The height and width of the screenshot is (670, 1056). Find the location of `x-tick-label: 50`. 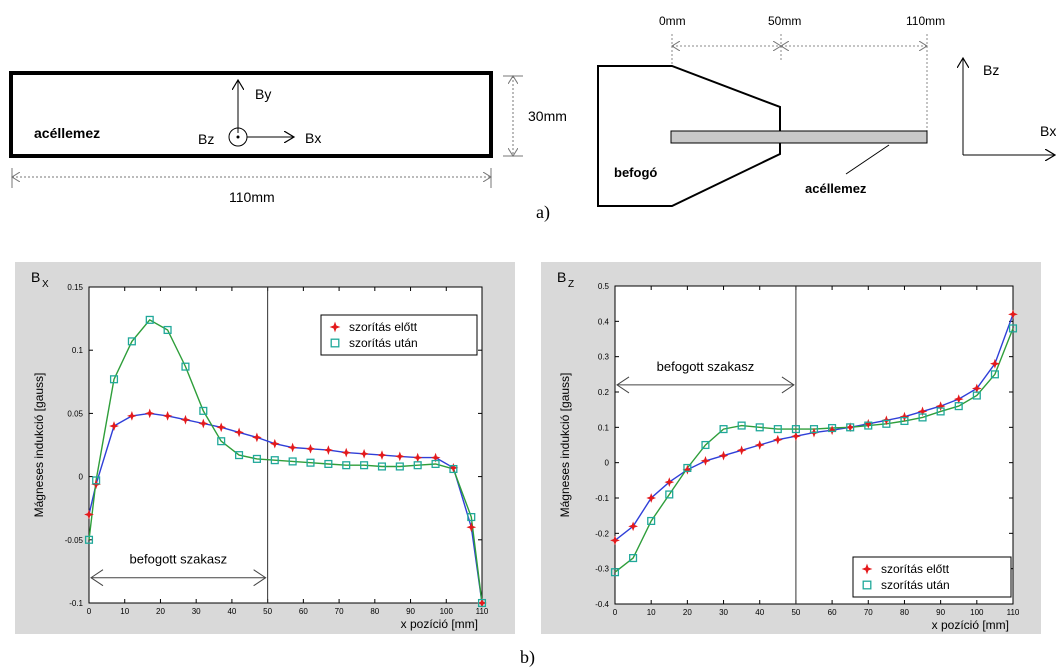

x-tick-label: 50 is located at coordinates (267, 611).